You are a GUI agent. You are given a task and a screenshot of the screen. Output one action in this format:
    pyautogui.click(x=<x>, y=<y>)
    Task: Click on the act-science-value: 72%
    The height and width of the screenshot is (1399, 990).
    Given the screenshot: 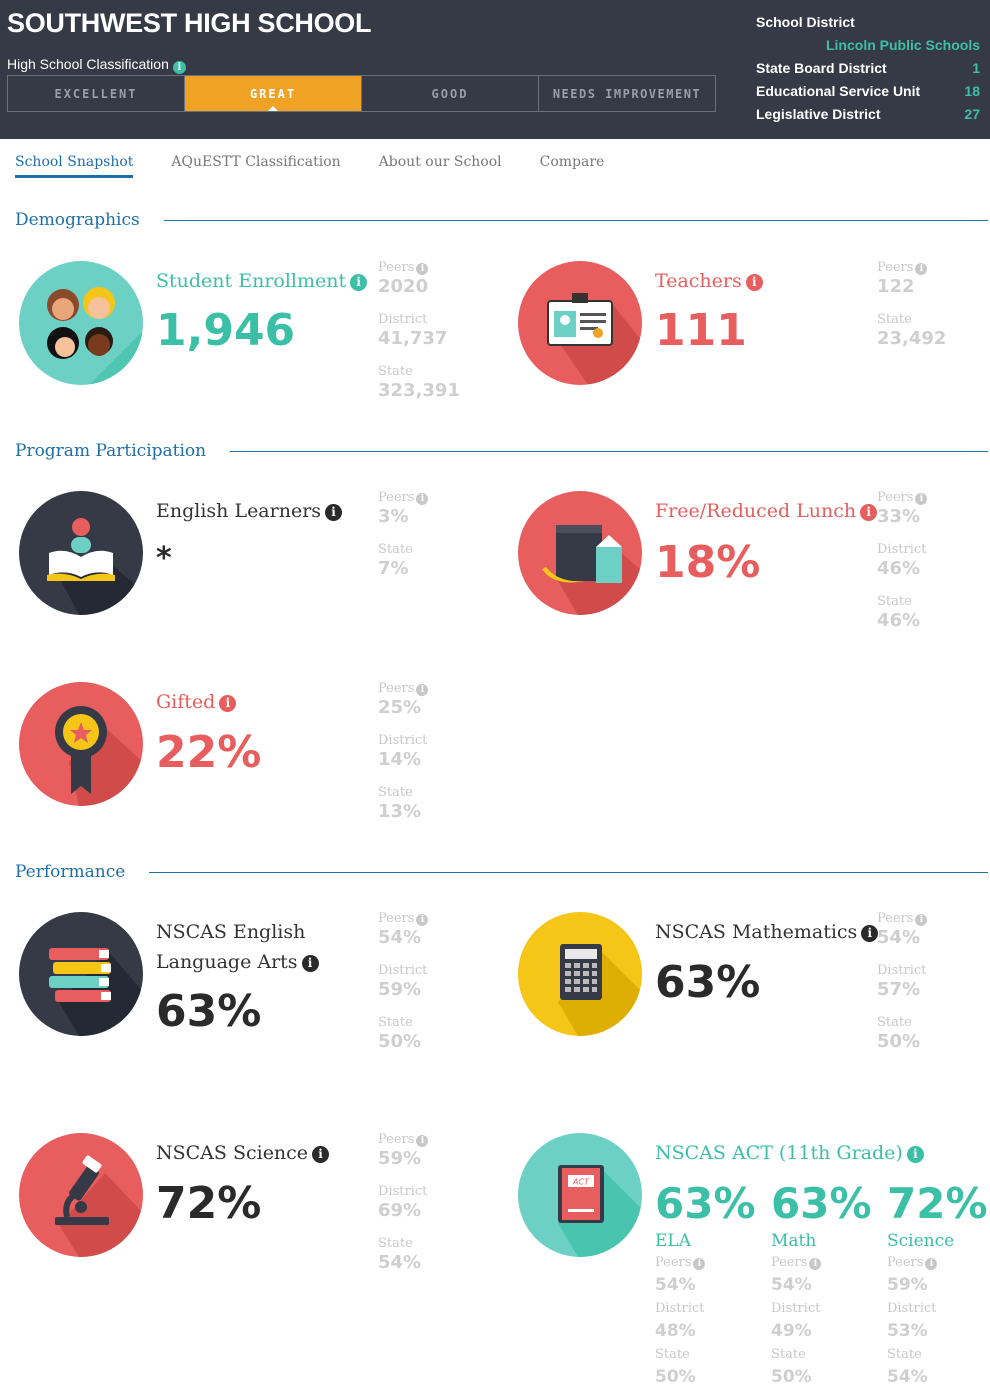 What is the action you would take?
    pyautogui.click(x=937, y=1203)
    